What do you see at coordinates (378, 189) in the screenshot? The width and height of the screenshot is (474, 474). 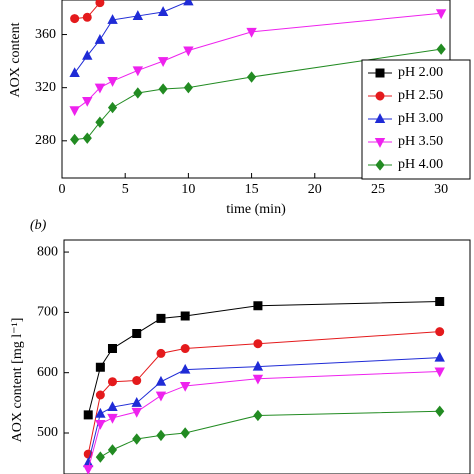 I see `x-tick-label: 25` at bounding box center [378, 189].